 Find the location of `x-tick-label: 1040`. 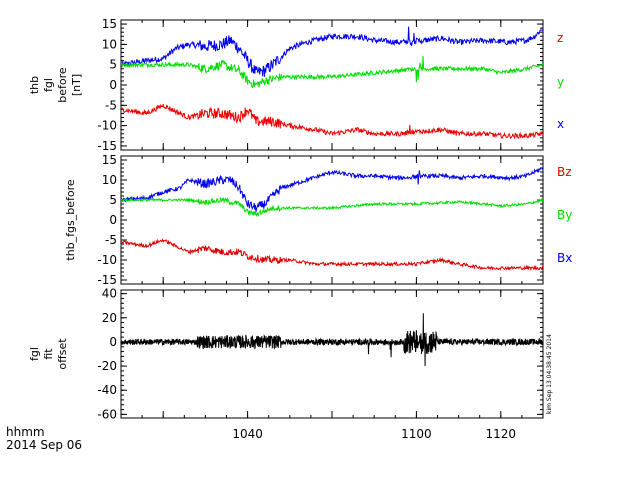

x-tick-label: 1040 is located at coordinates (247, 434).